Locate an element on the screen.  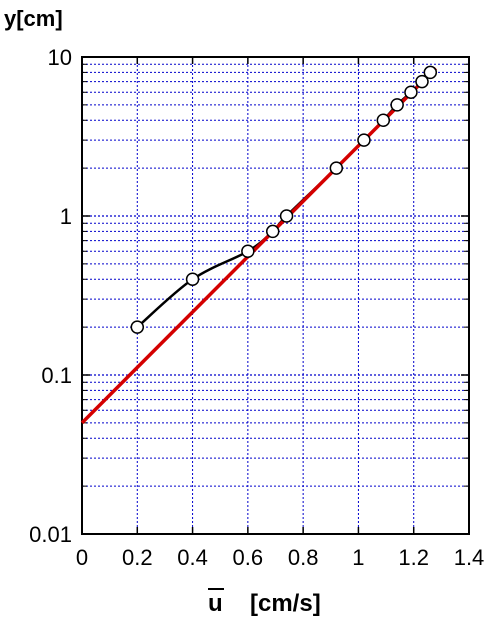
x-tick-label: 0.8 is located at coordinates (303, 557).